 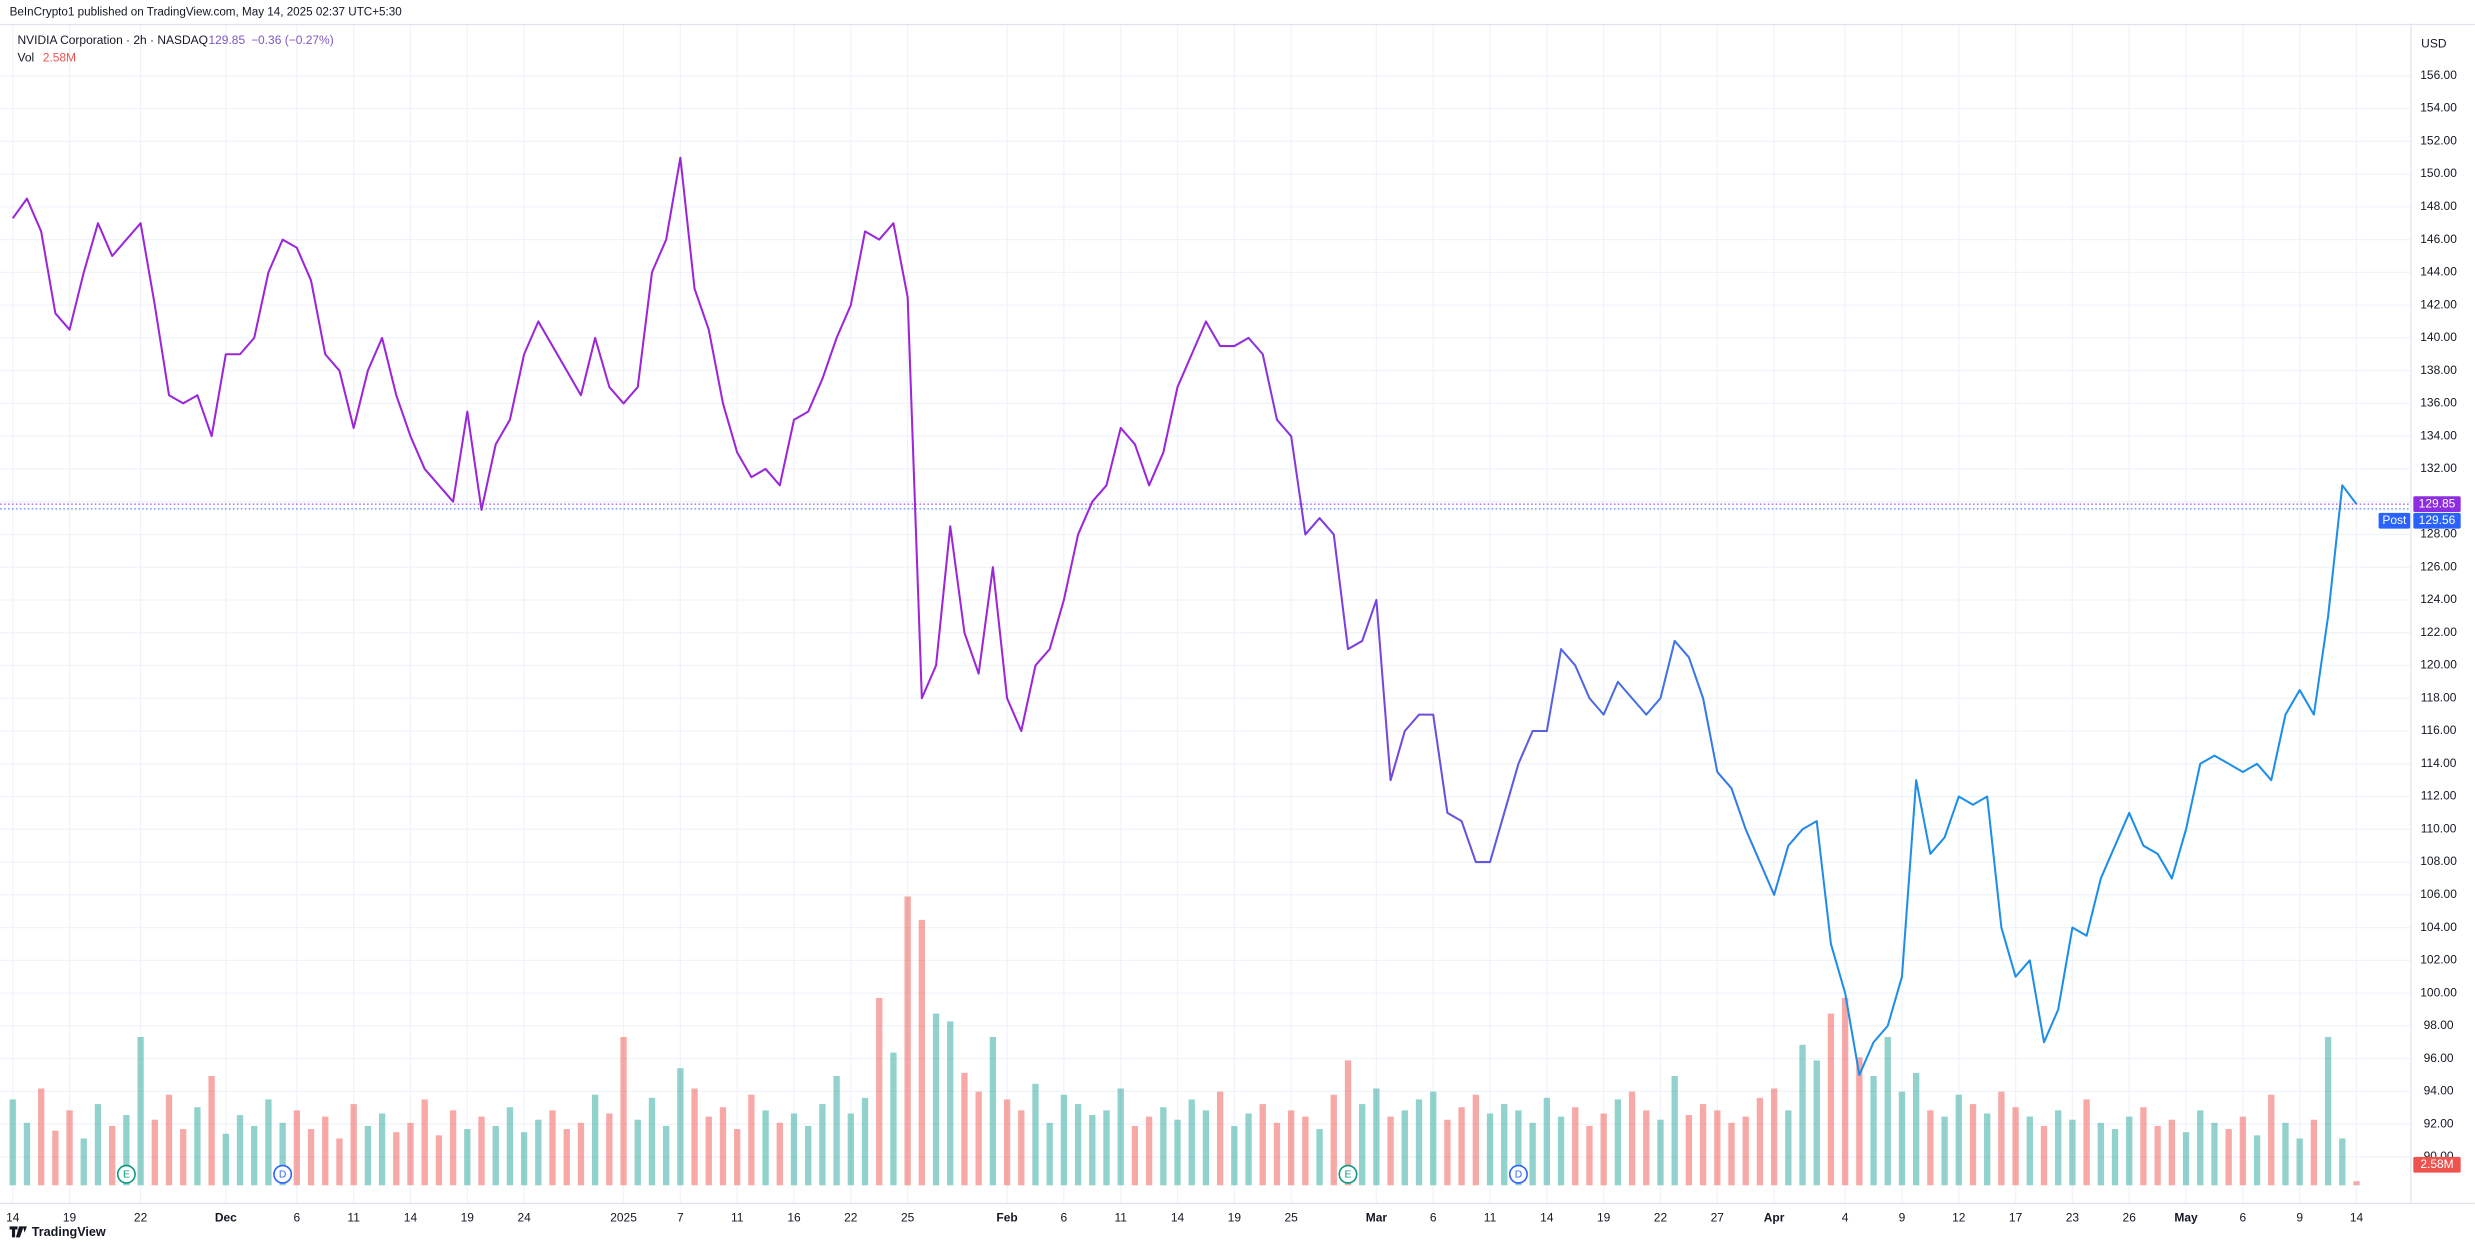 I want to click on x-tick-label: 19, so click(x=1604, y=1218).